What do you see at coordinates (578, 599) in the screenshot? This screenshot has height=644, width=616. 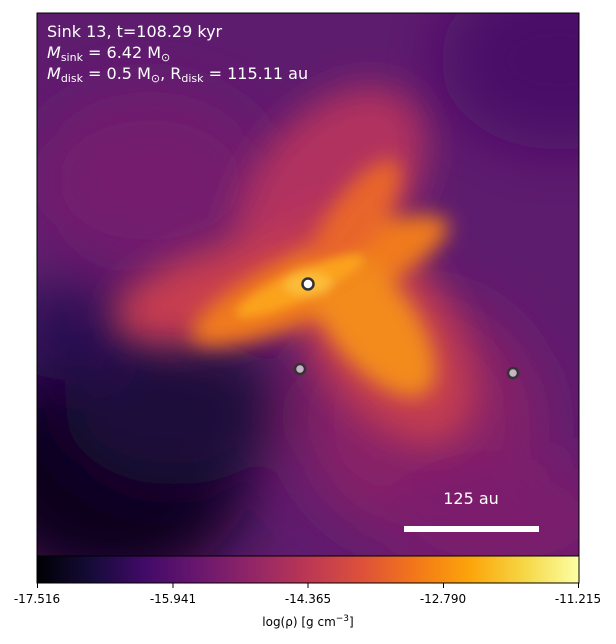 I see `colorbar-tick-label-4: -11.215` at bounding box center [578, 599].